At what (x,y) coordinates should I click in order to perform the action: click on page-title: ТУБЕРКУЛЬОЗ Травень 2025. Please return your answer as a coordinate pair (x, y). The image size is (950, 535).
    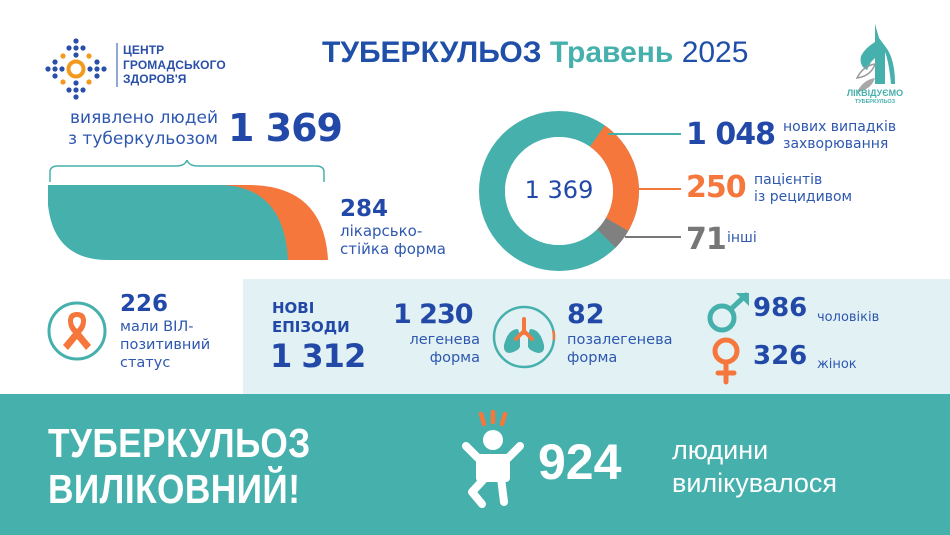
    Looking at the image, I should click on (535, 53).